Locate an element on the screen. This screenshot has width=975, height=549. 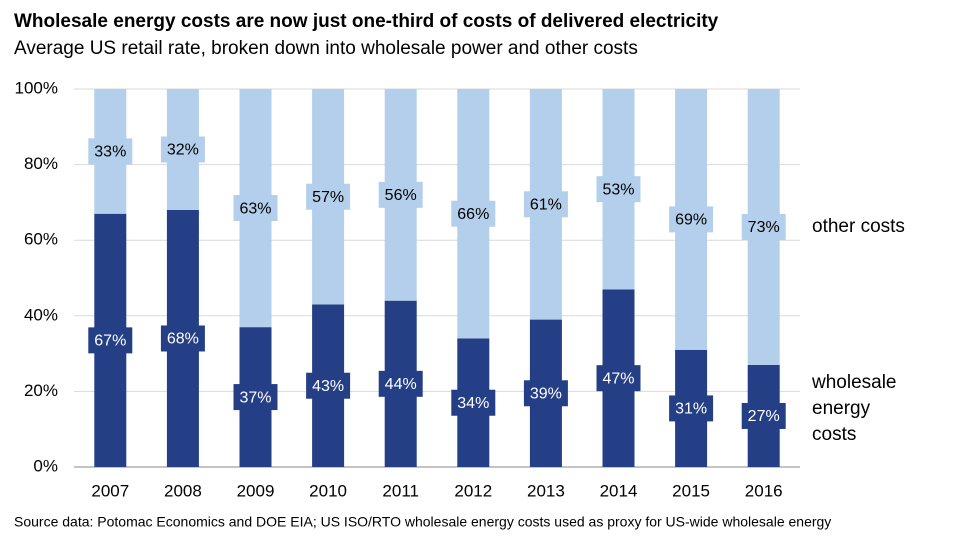
value-label: 57% is located at coordinates (328, 197).